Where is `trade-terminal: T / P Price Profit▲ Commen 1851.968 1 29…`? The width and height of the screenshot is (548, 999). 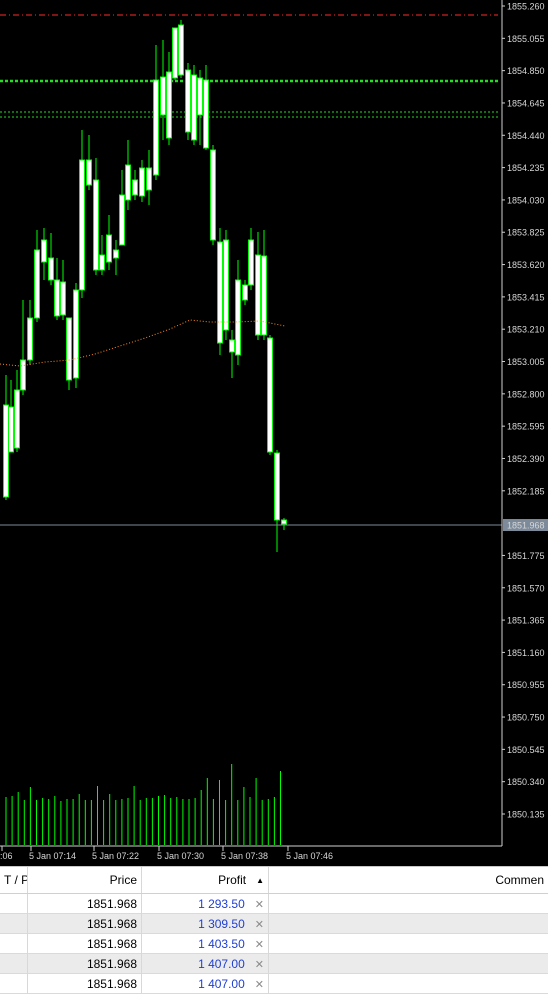
trade-terminal: T / P Price Profit▲ Commen 1851.968 1 29… is located at coordinates (274, 932).